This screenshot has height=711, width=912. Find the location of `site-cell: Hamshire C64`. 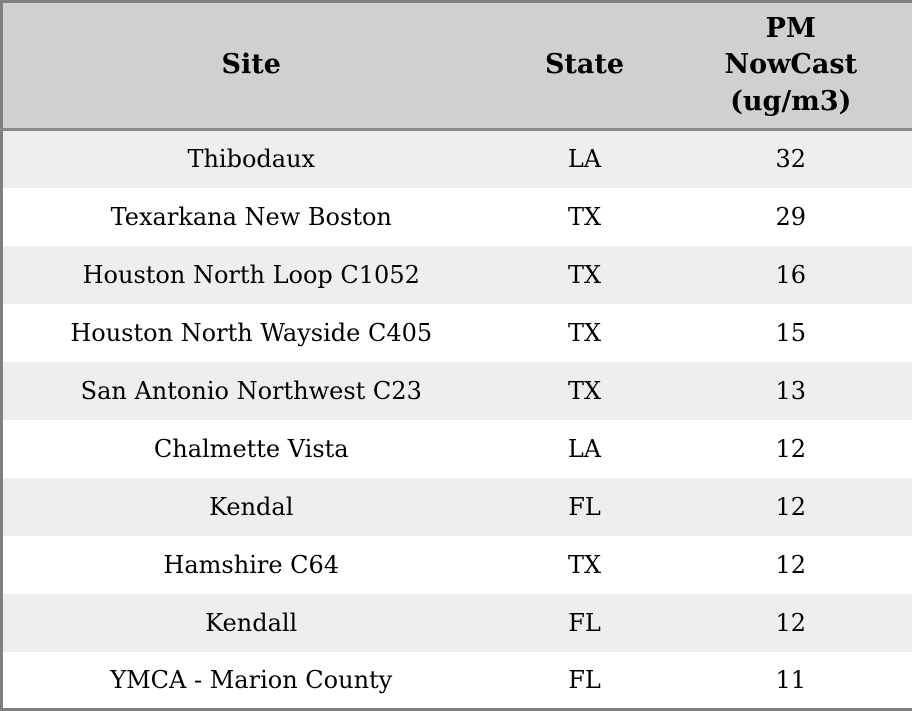

site-cell: Hamshire C64 is located at coordinates (251, 564).